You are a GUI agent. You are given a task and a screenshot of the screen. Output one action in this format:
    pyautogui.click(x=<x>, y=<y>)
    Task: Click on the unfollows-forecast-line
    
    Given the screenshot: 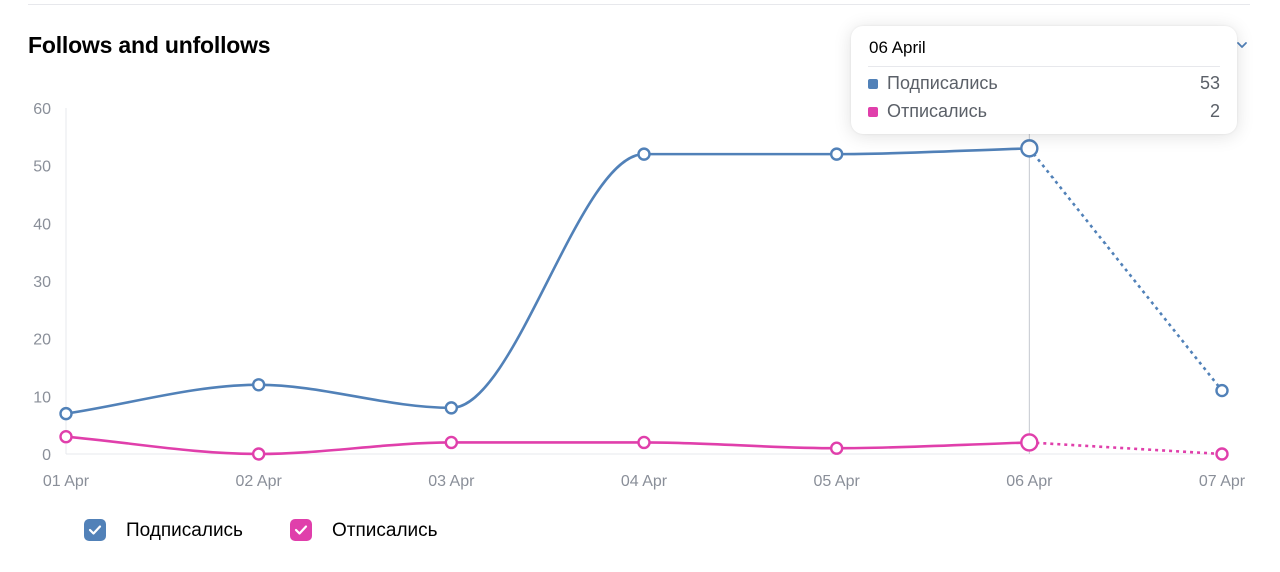 What is the action you would take?
    pyautogui.click(x=1126, y=448)
    